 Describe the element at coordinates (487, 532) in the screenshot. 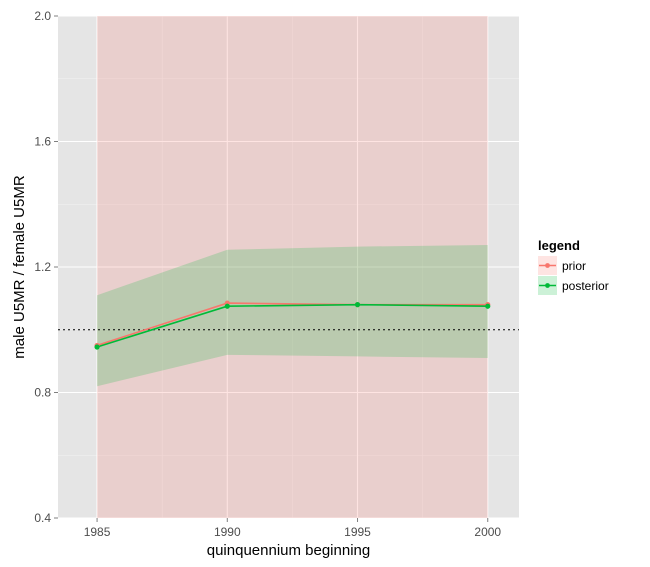

I see `x-tick-label: 2000` at that location.